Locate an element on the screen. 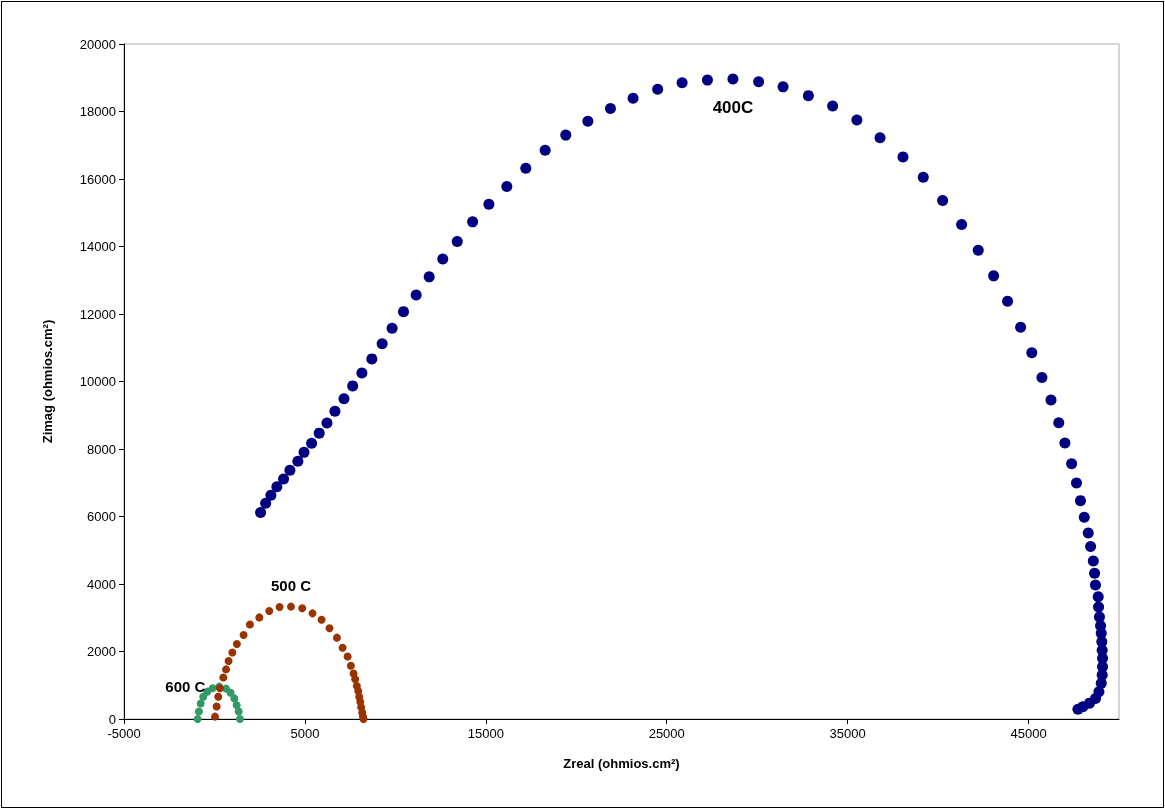  series-label: 400C is located at coordinates (733, 107).